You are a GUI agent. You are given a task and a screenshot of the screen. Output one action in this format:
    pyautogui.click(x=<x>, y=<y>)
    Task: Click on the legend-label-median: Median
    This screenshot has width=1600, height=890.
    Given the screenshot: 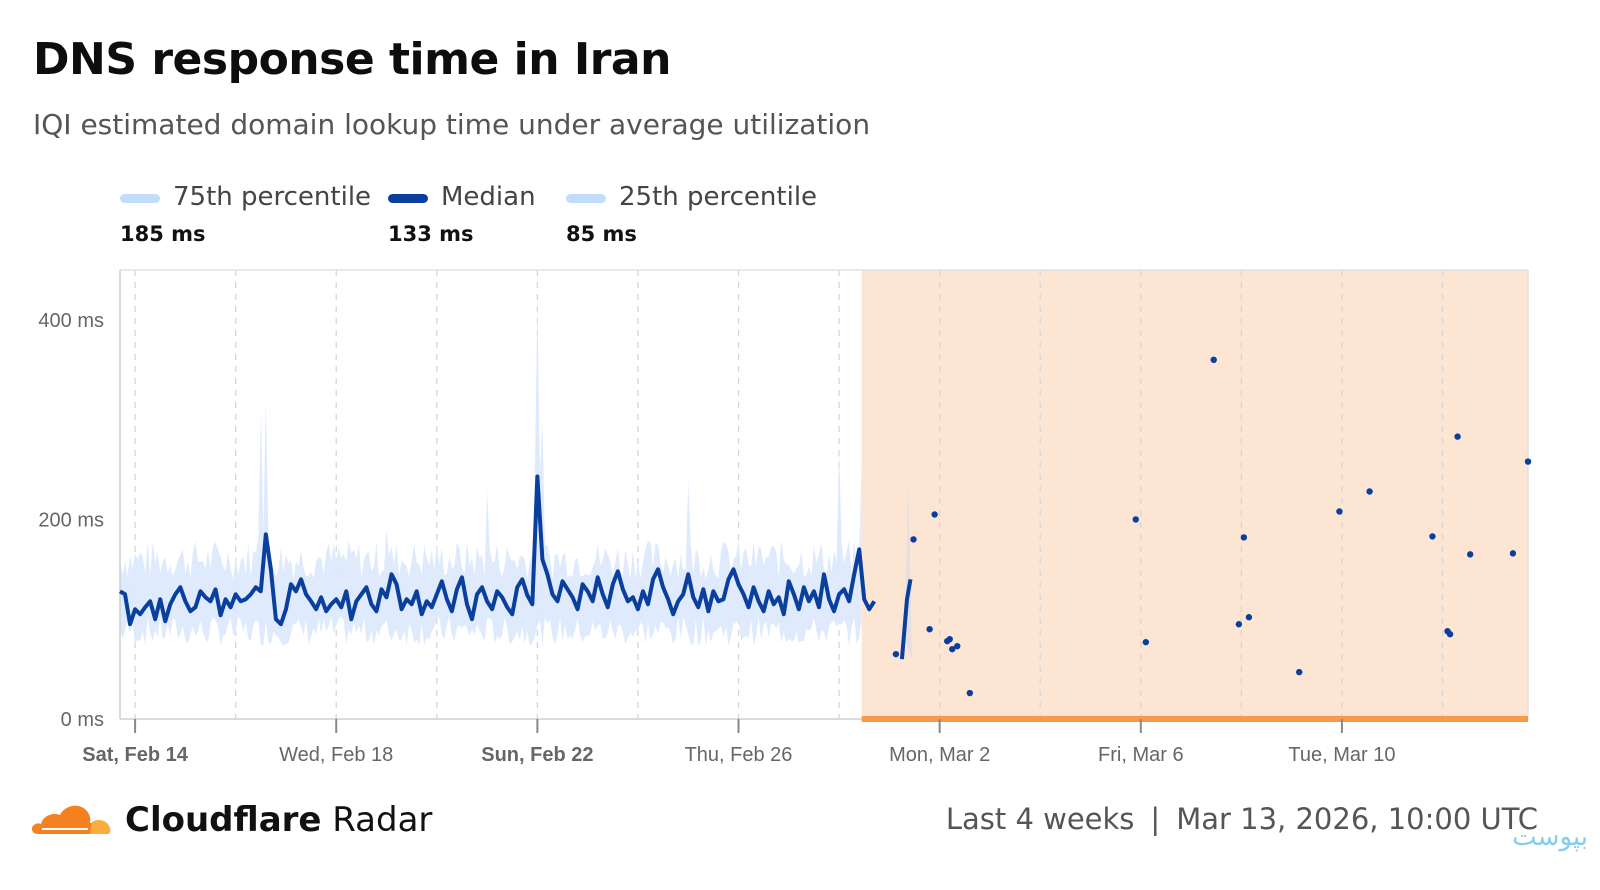 What is the action you would take?
    pyautogui.click(x=488, y=197)
    